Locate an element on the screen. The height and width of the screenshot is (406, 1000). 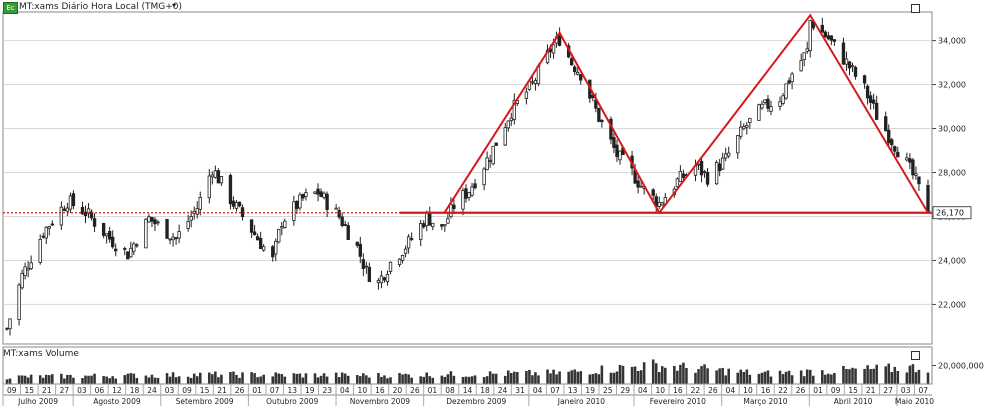
maximize-volume-pane-button is located at coordinates (915, 355).